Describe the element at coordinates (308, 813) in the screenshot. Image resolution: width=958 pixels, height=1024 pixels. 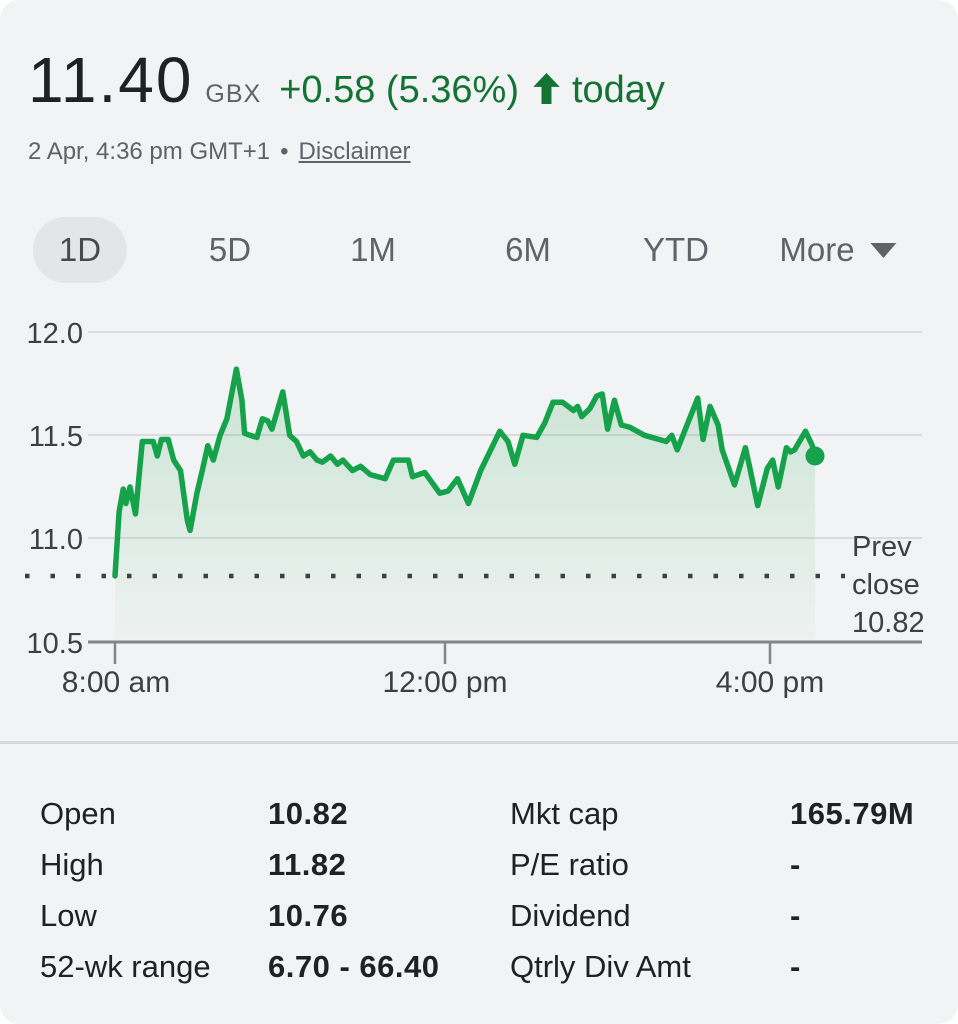
I see `stat-value: 10.82` at that location.